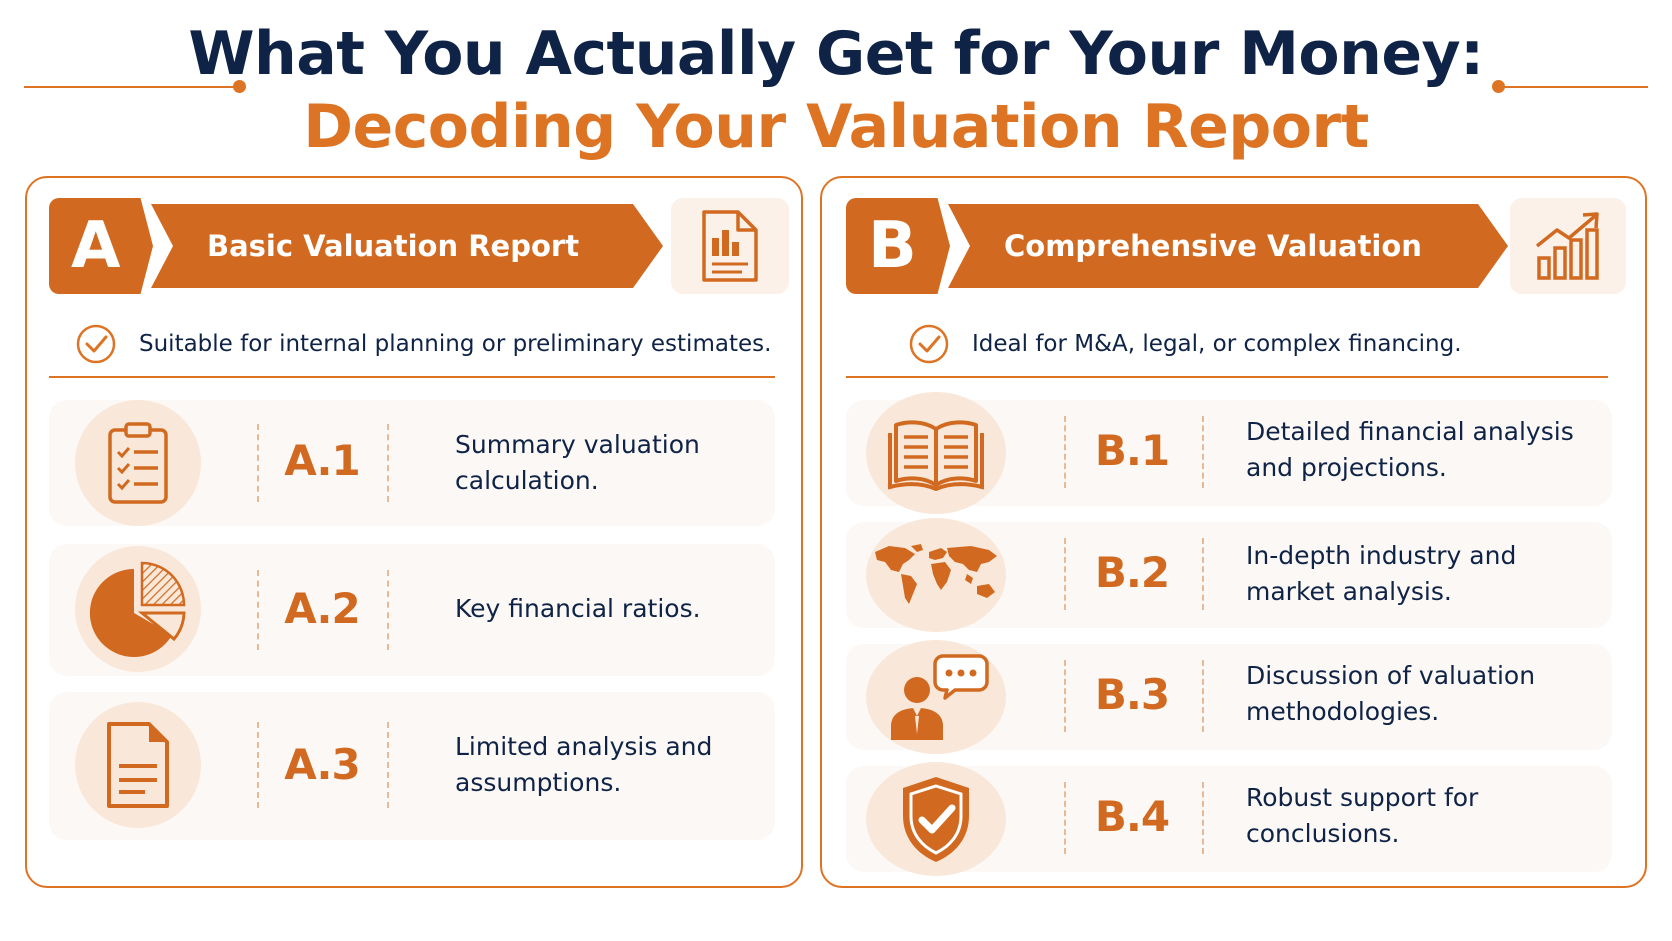 This screenshot has width=1672, height=941. Describe the element at coordinates (239, 86) in the screenshot. I see `title-rule-left-dot` at that location.